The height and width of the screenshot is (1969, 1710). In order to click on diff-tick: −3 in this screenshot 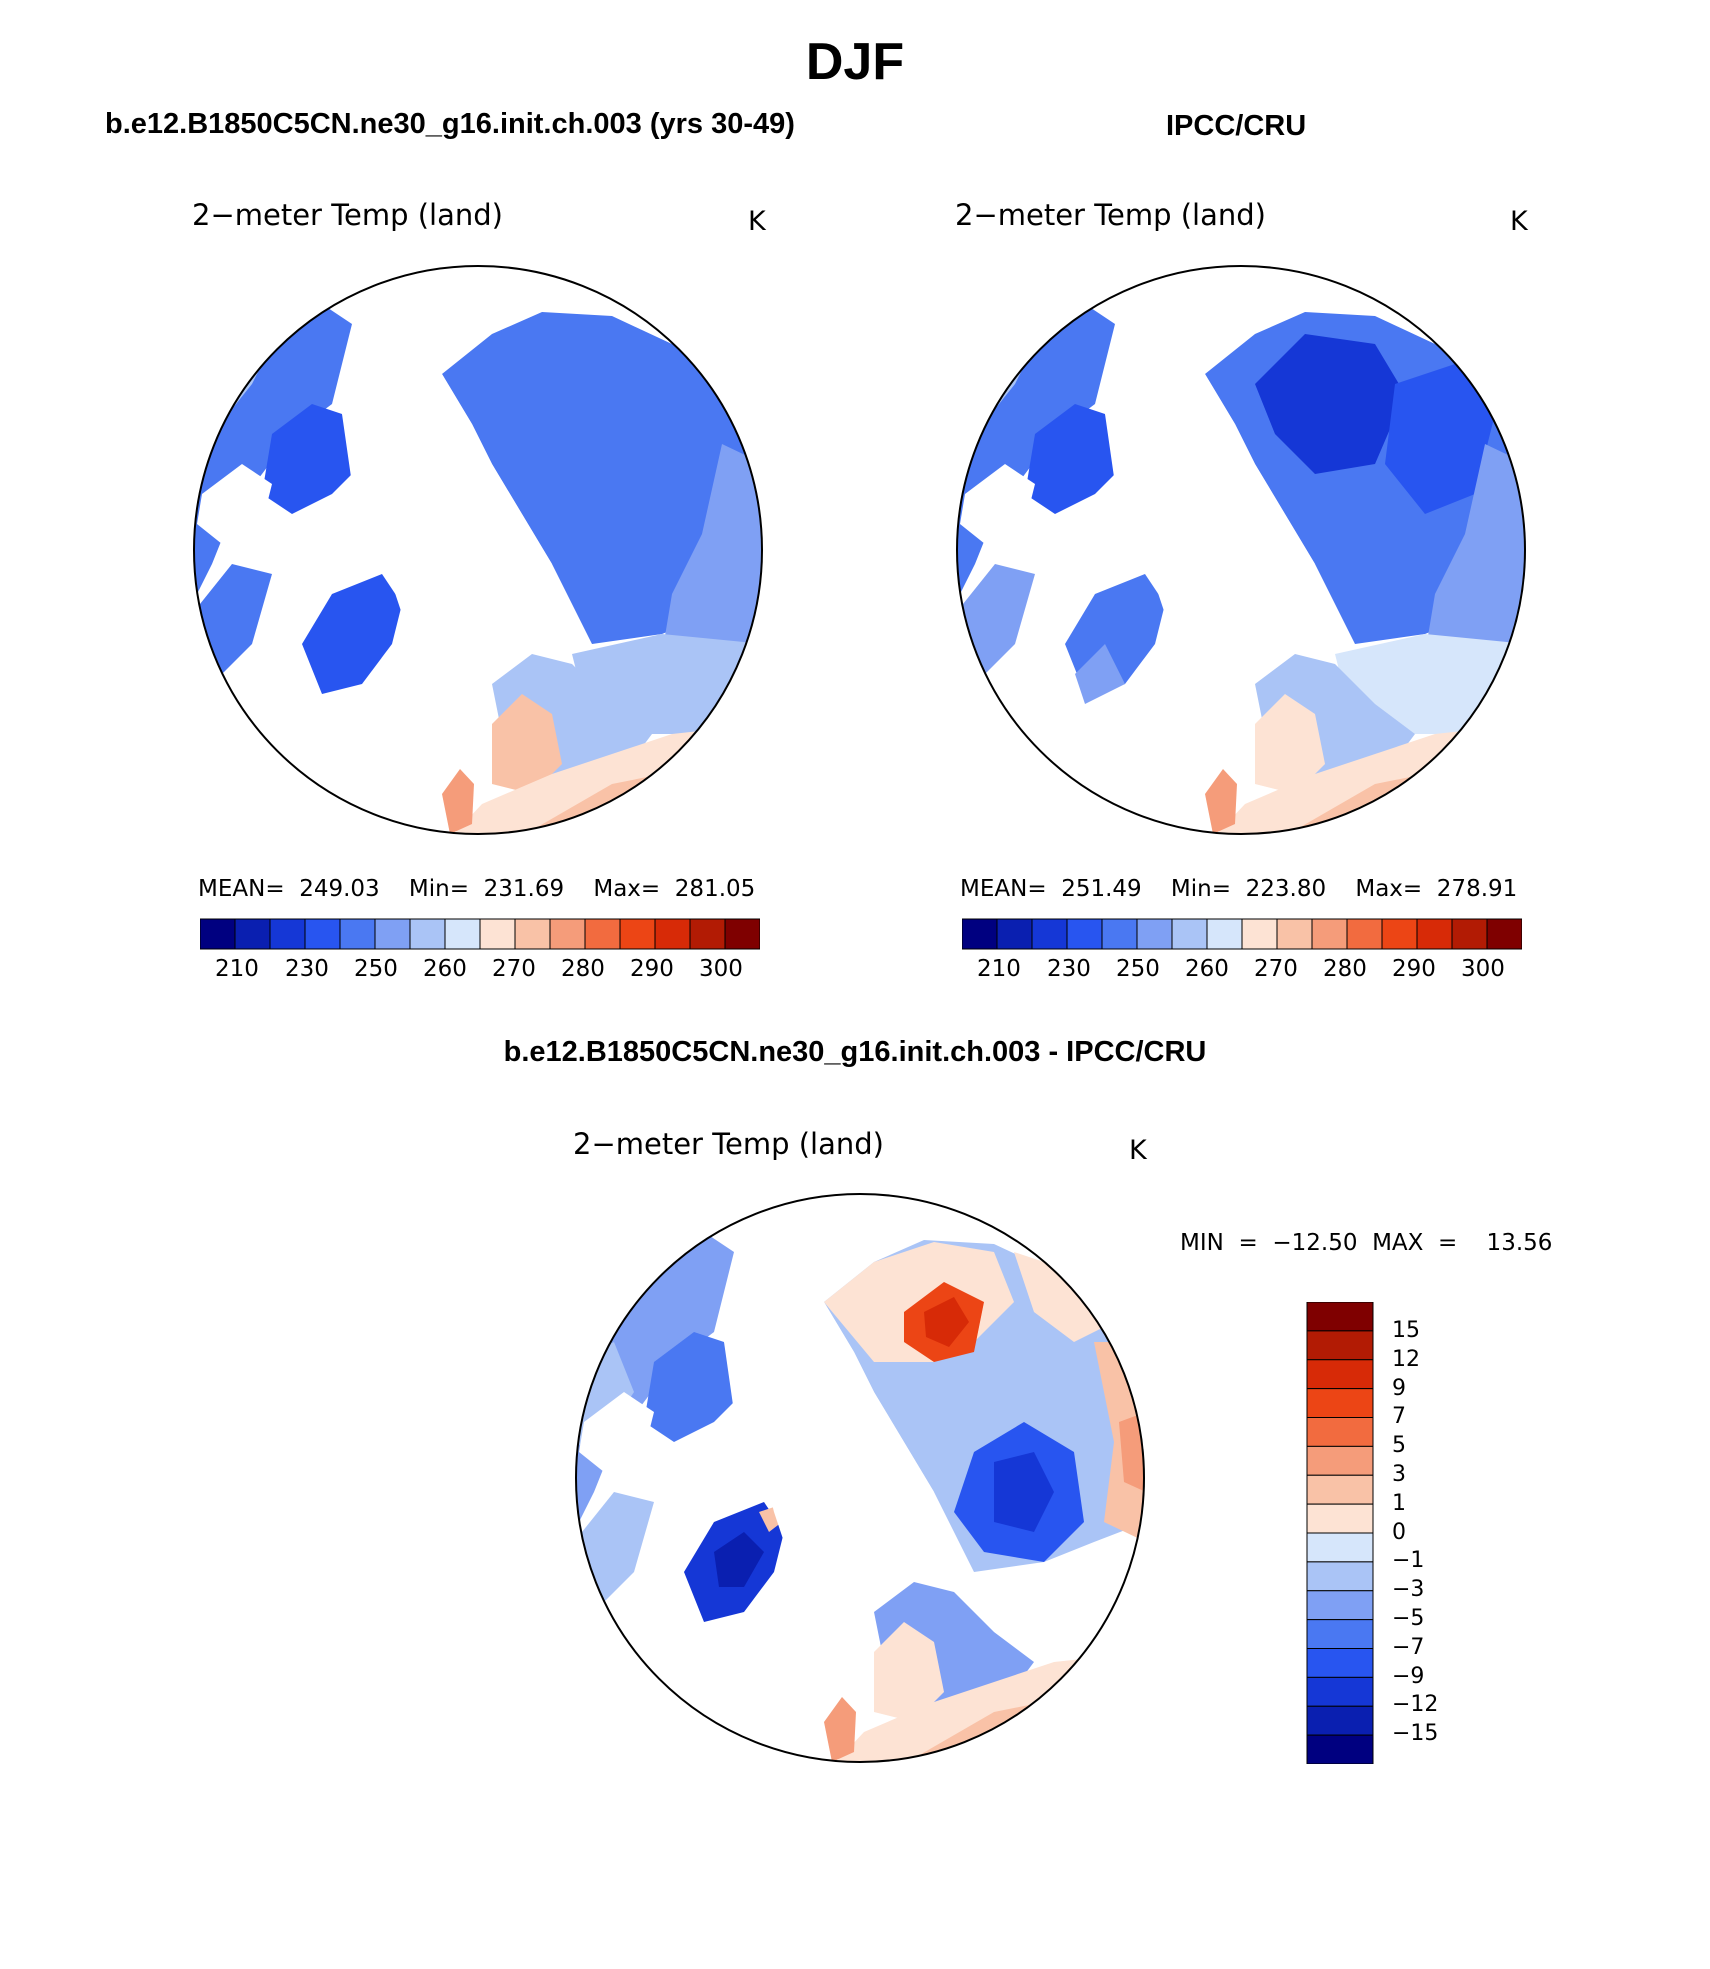, I will do `click(1408, 1589)`.